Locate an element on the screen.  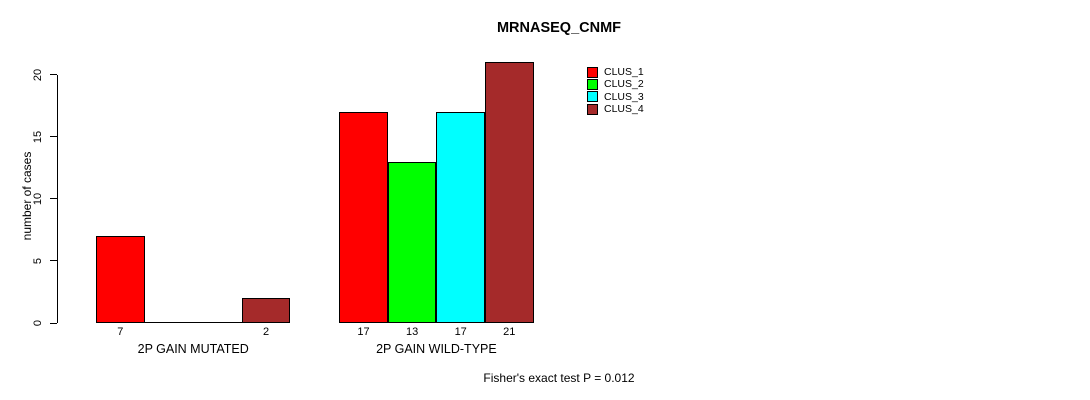
legend-item-label: CLUS_4 is located at coordinates (624, 109).